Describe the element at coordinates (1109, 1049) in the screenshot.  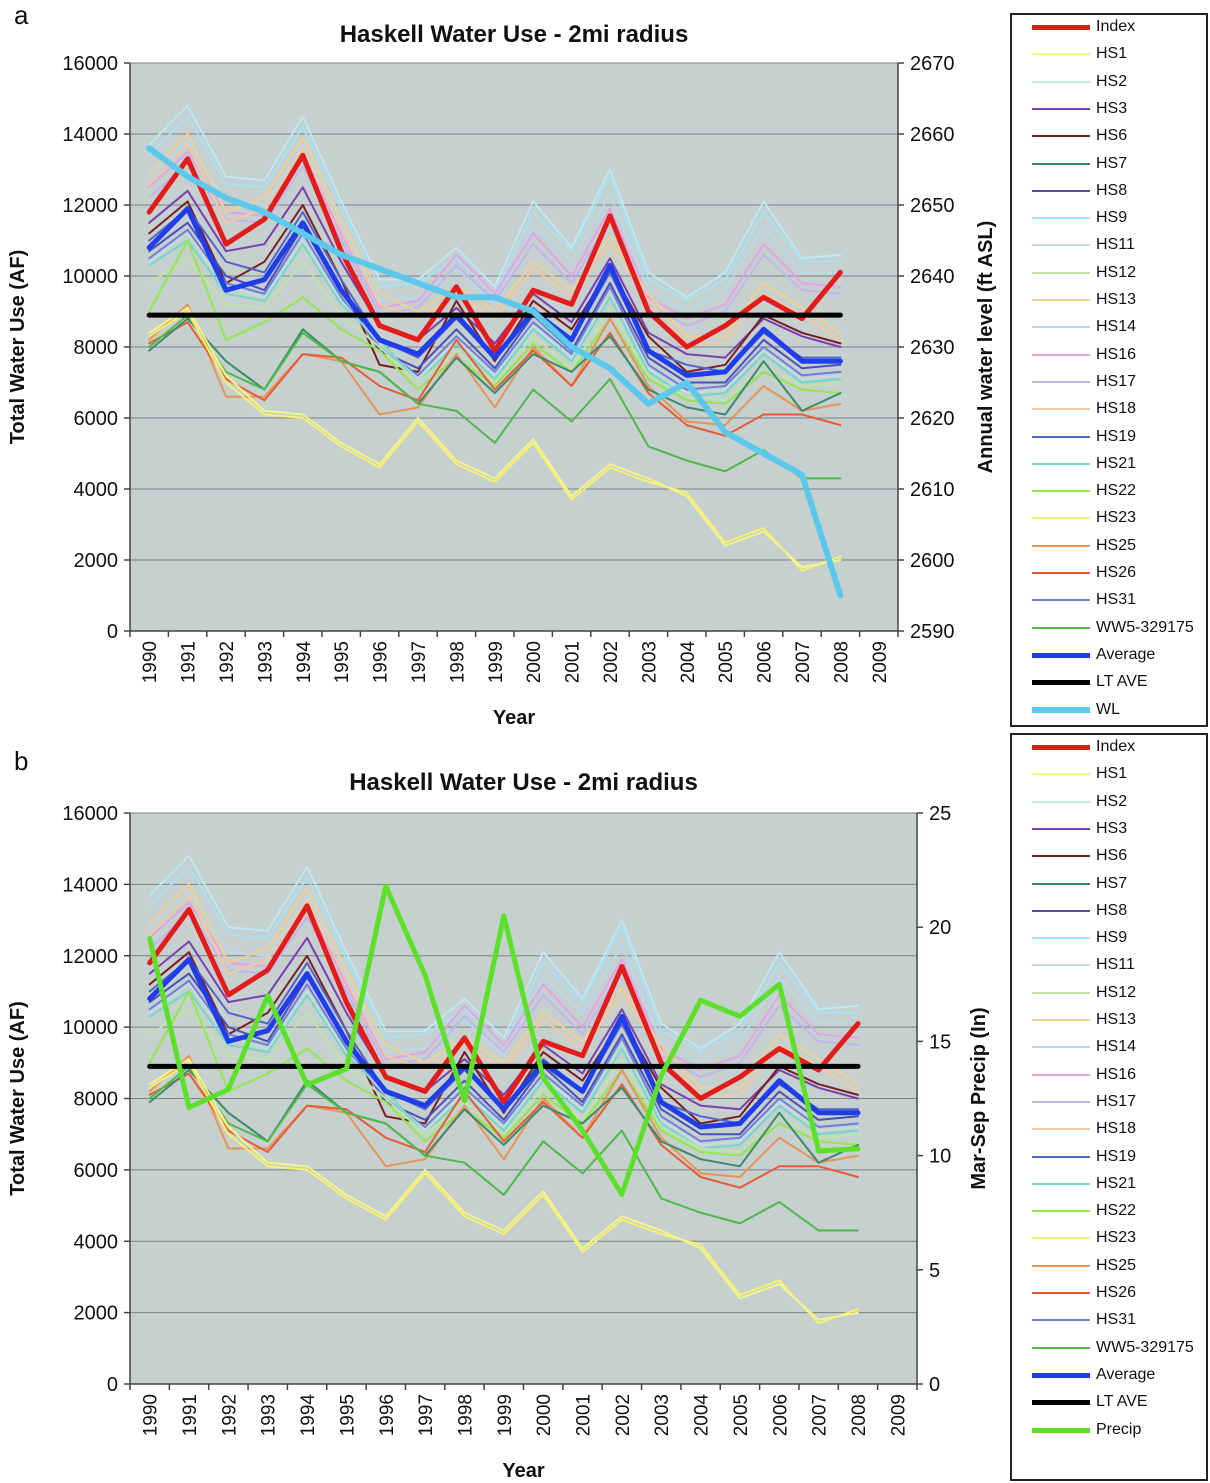
I see `legend-item: HS14` at that location.